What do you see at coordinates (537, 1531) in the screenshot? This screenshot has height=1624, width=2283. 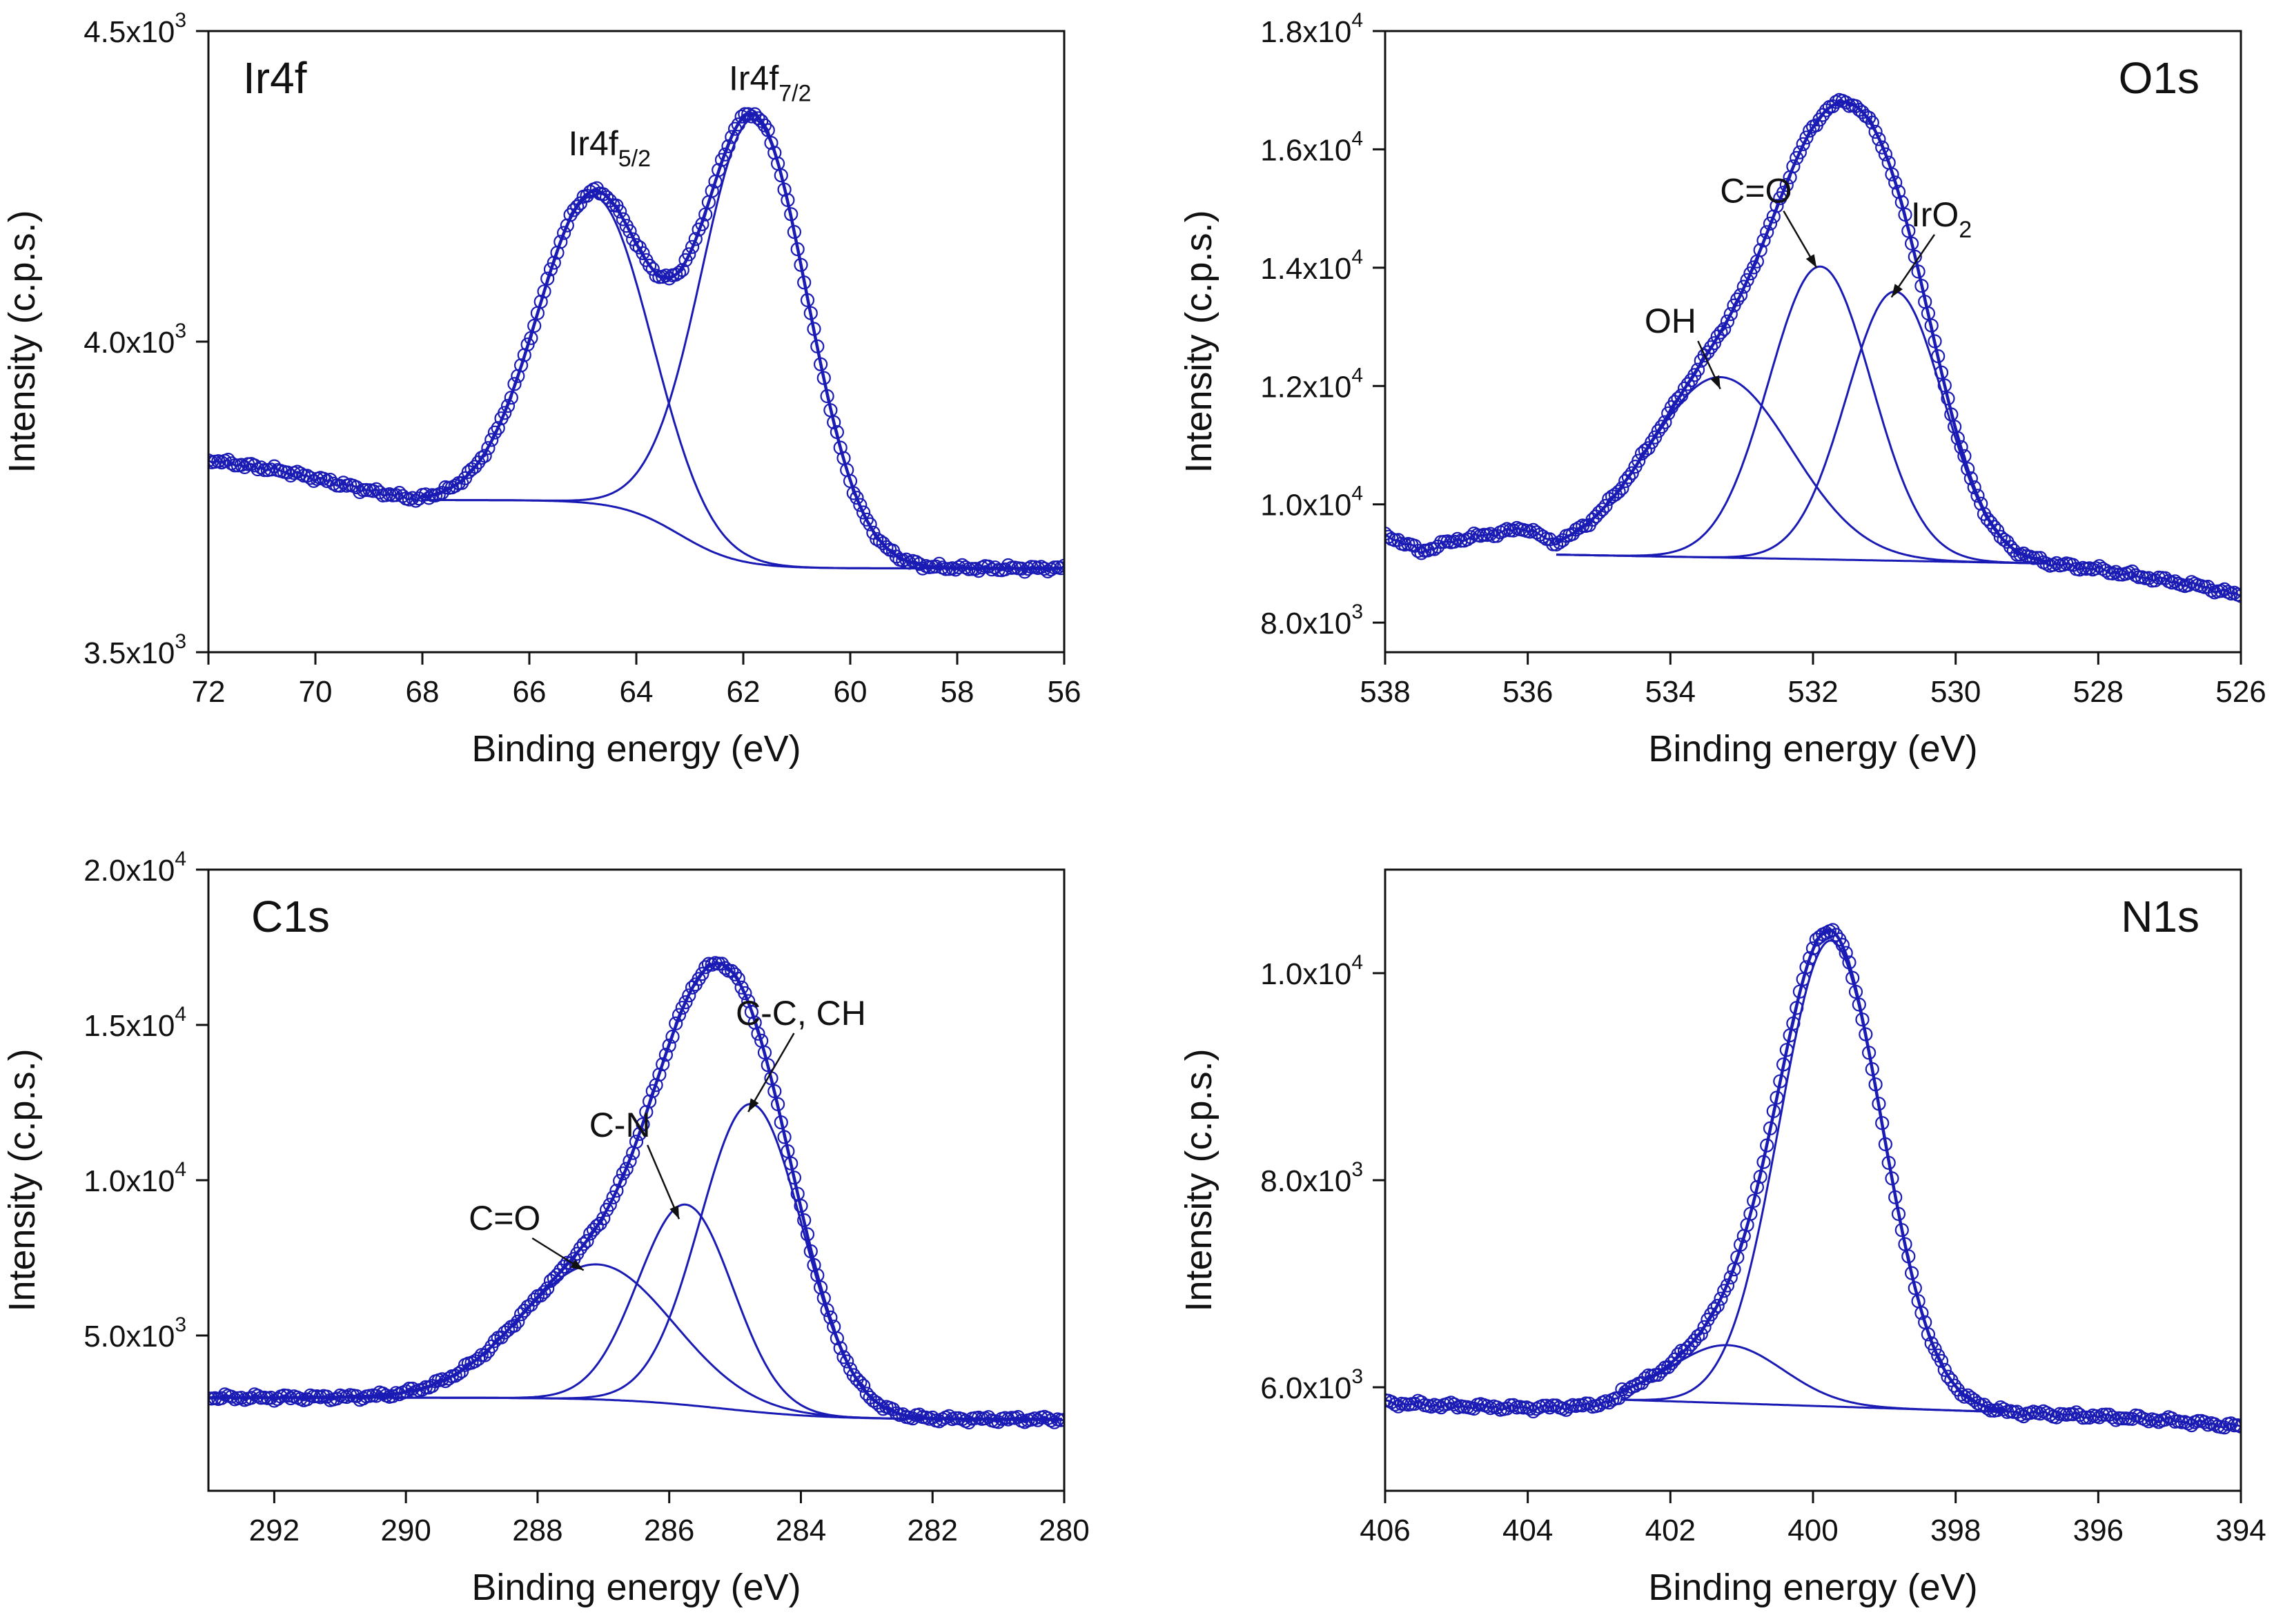 I see `x-tick-label: 288` at bounding box center [537, 1531].